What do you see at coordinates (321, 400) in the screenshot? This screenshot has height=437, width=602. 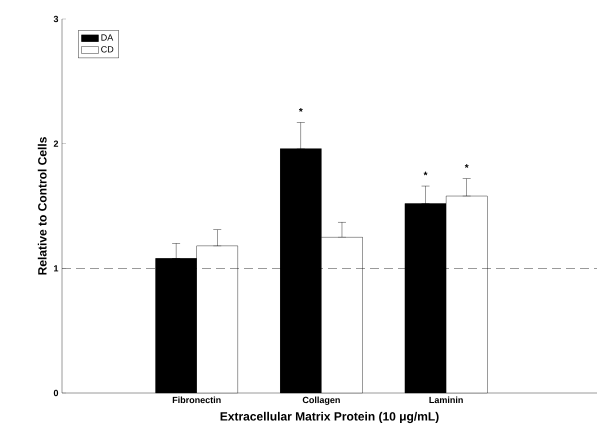 I see `x-tick-label: Collagen` at bounding box center [321, 400].